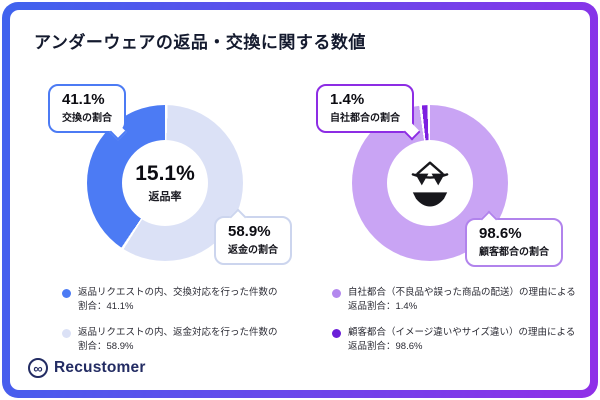  I want to click on legend-item-exchange: 返品リクエストの内、交換対応を行った件数の割合：41.1%, so click(171, 300).